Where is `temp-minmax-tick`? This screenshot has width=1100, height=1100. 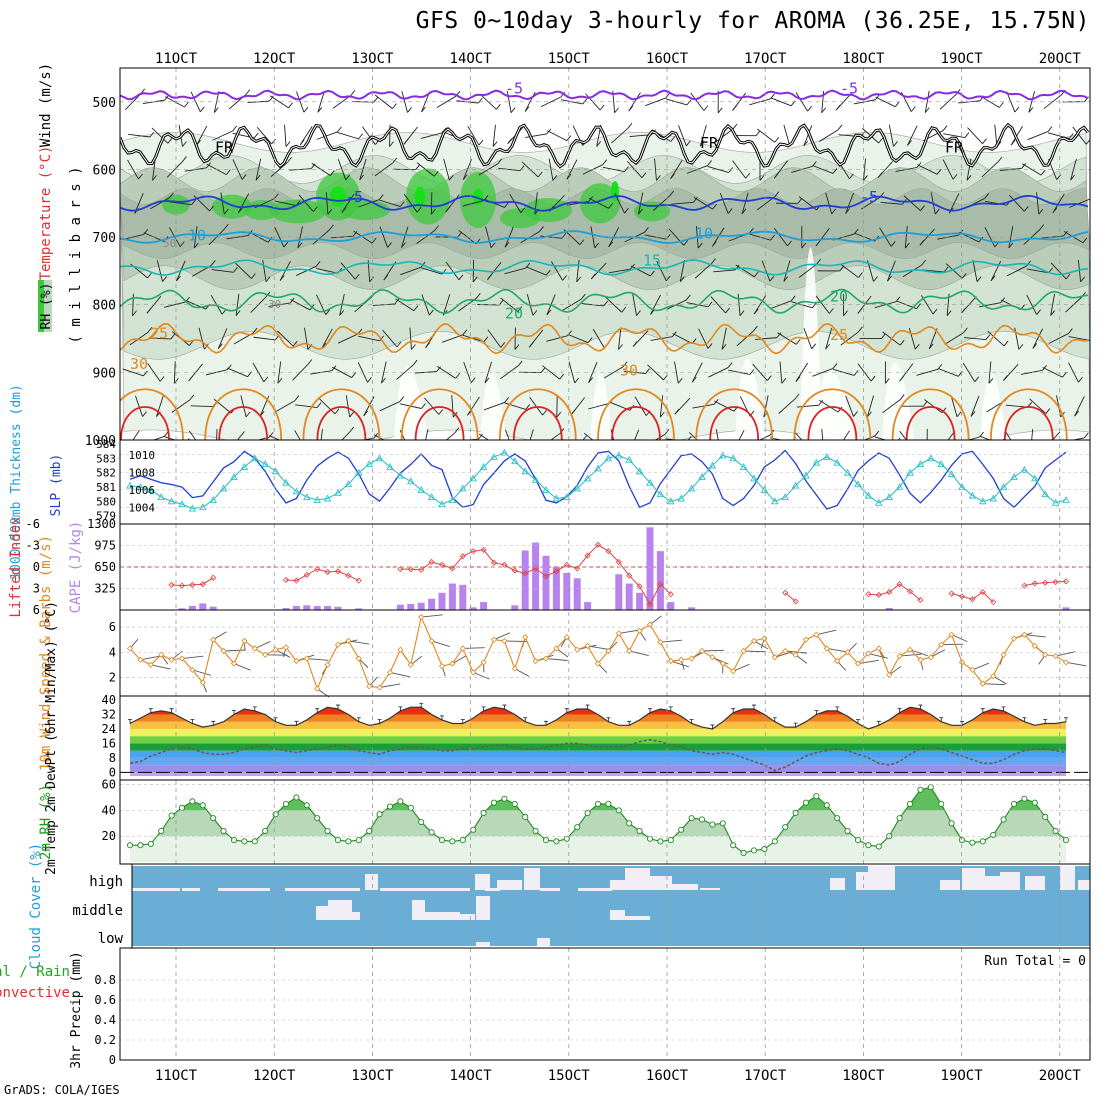 temp-minmax-tick is located at coordinates (1045, 721).